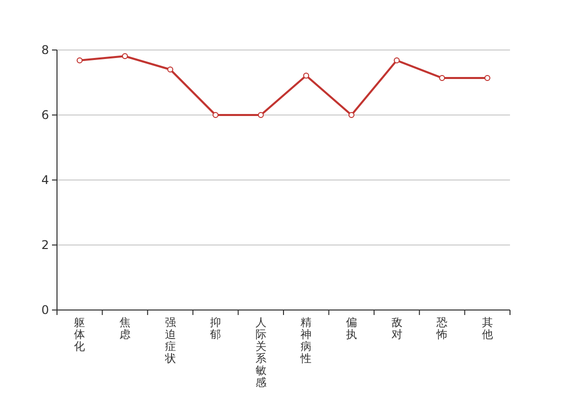  What do you see at coordinates (216, 328) in the screenshot?
I see `x-tick-label: 抑郁` at bounding box center [216, 328].